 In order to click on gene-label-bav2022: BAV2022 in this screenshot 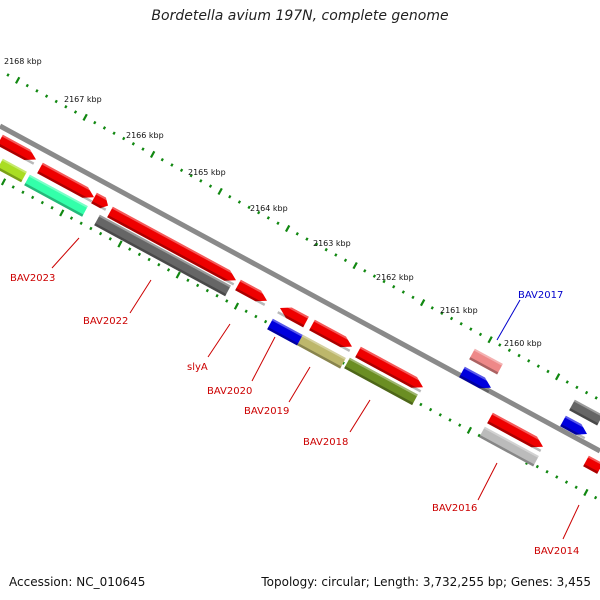, I will do `click(105, 321)`.